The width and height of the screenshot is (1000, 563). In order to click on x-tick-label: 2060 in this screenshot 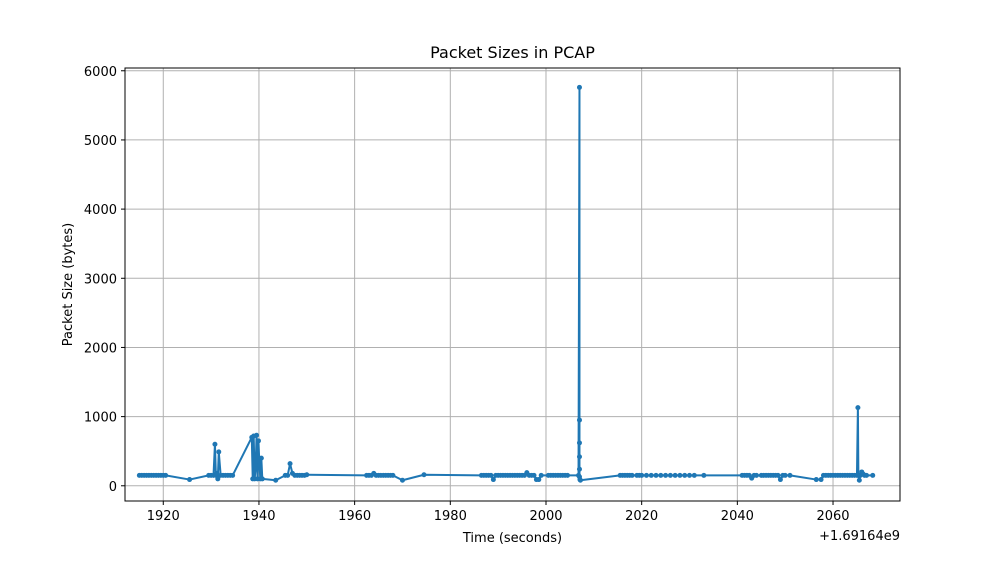, I will do `click(832, 516)`.